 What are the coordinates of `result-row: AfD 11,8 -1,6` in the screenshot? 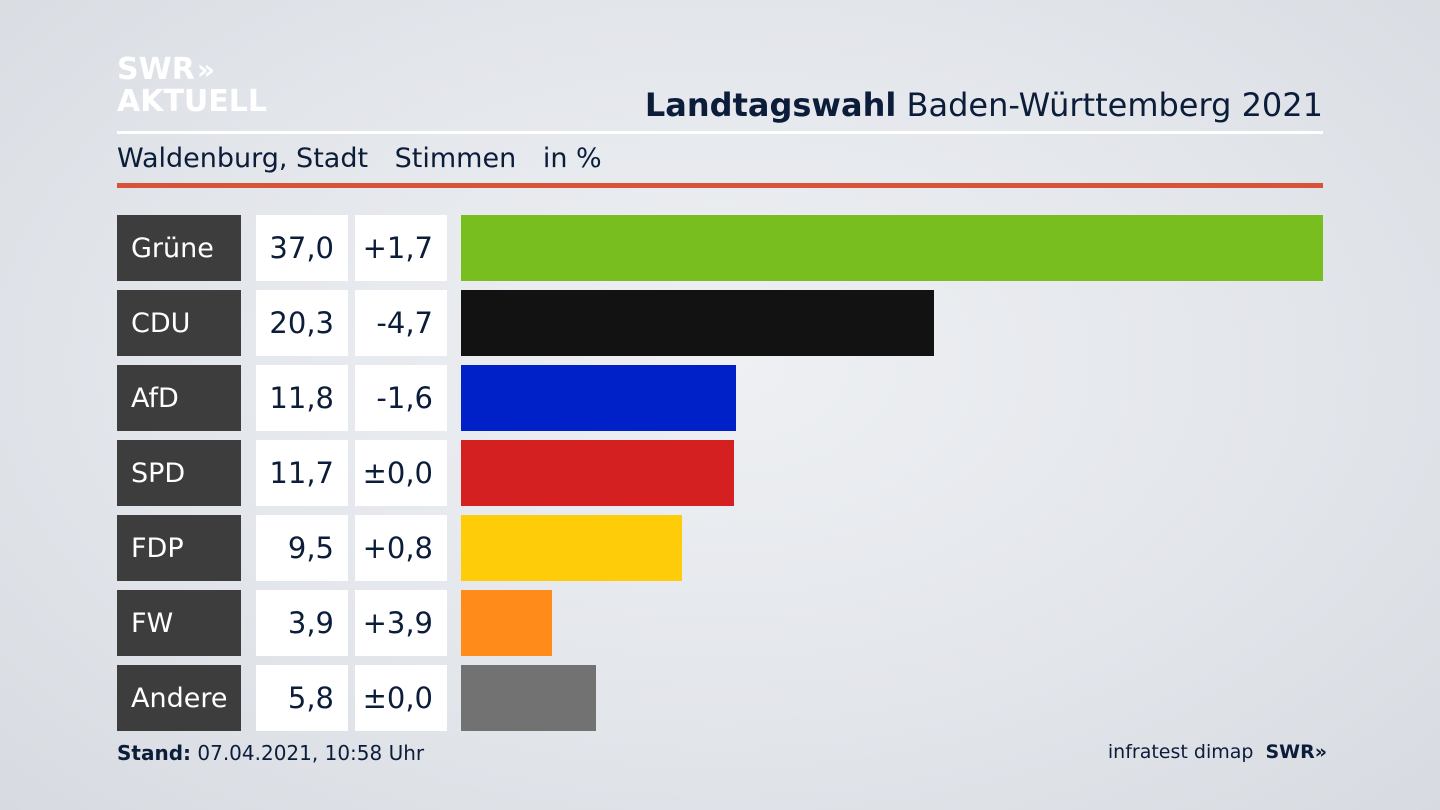 It's located at (720, 398).